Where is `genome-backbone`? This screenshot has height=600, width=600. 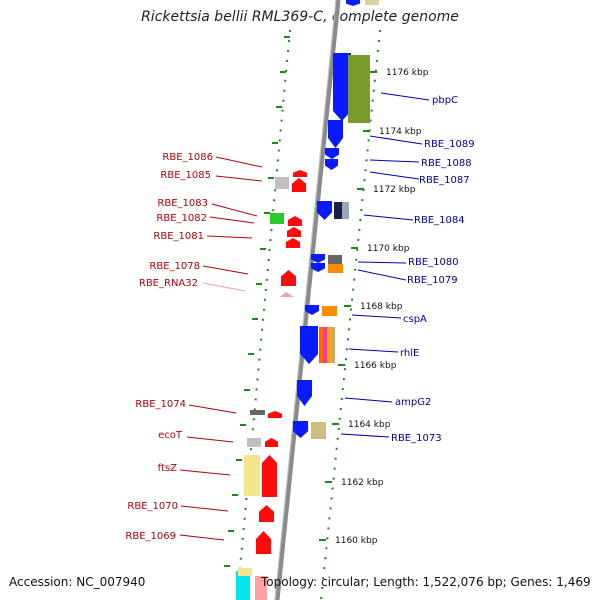
genome-backbone is located at coordinates (307, 300).